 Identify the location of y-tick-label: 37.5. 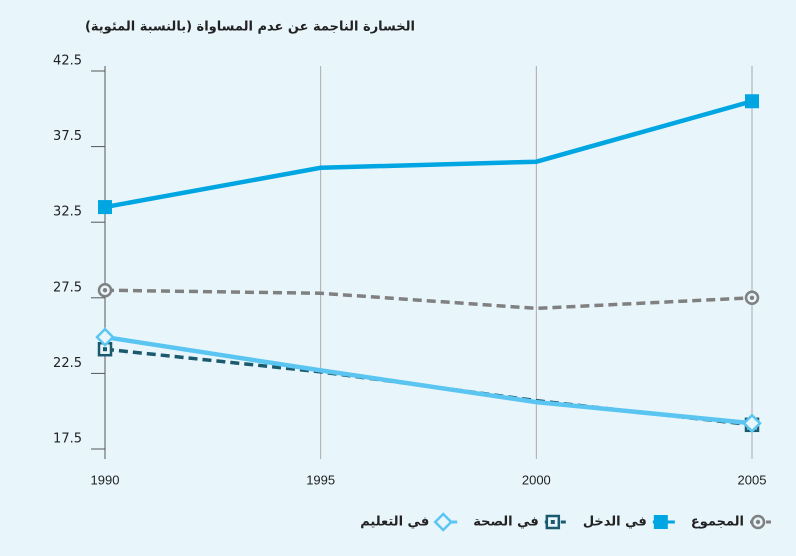
(67, 136).